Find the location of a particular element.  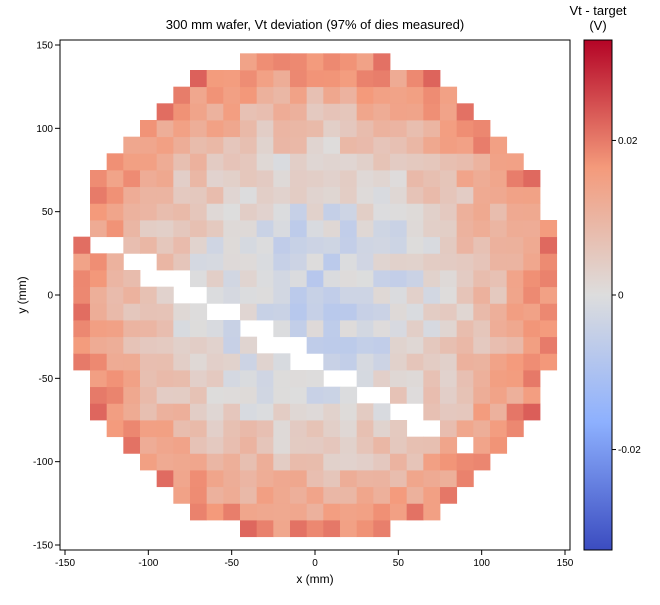

colorbar-title-line-2: (V) is located at coordinates (597, 25).